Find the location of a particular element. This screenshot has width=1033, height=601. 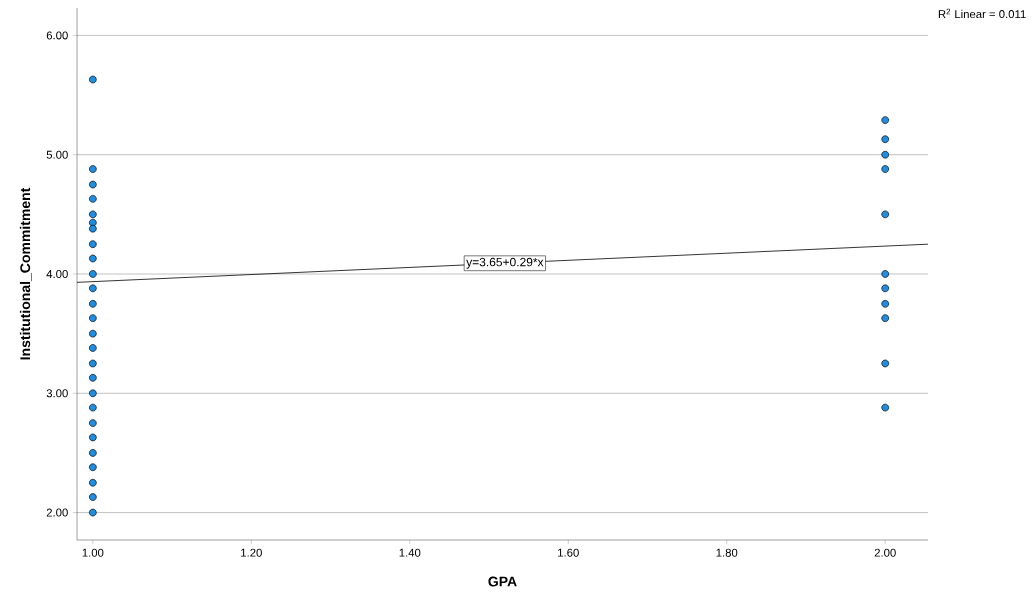

y-tick-label: 5.00 is located at coordinates (57, 154).